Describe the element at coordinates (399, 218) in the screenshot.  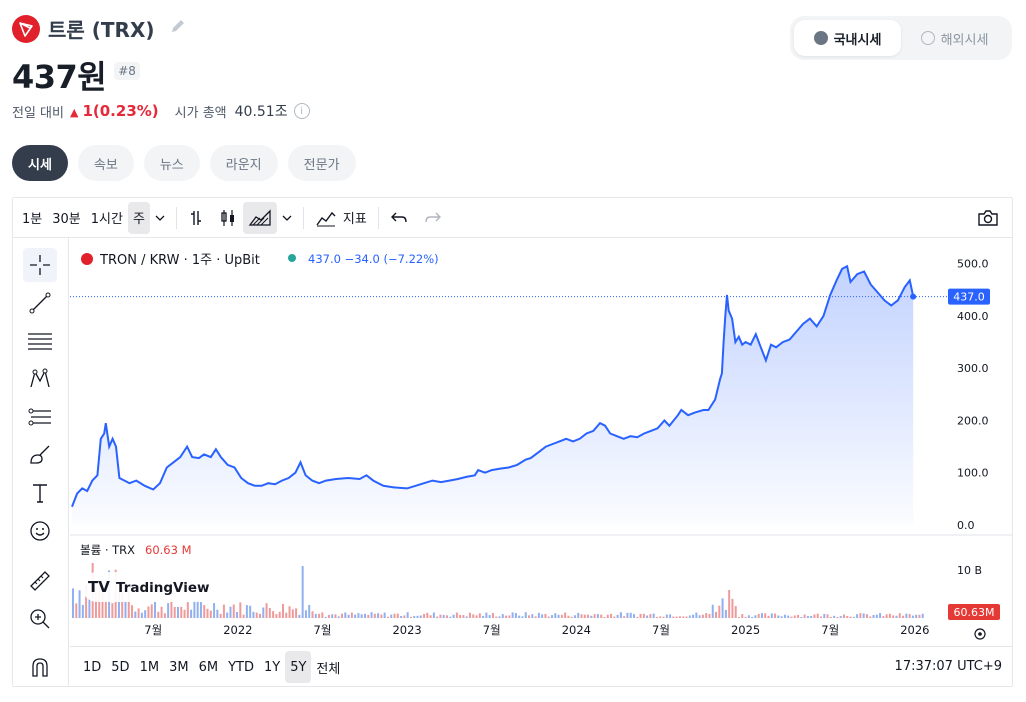
I see `undo-icon` at that location.